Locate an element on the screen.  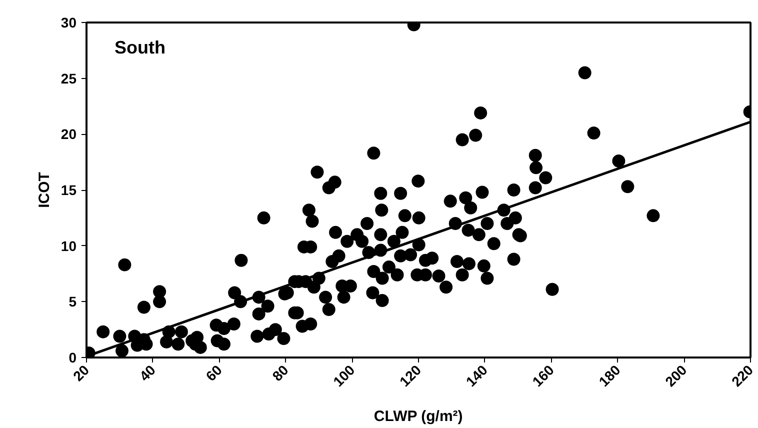
text: South is located at coordinates (140, 48).